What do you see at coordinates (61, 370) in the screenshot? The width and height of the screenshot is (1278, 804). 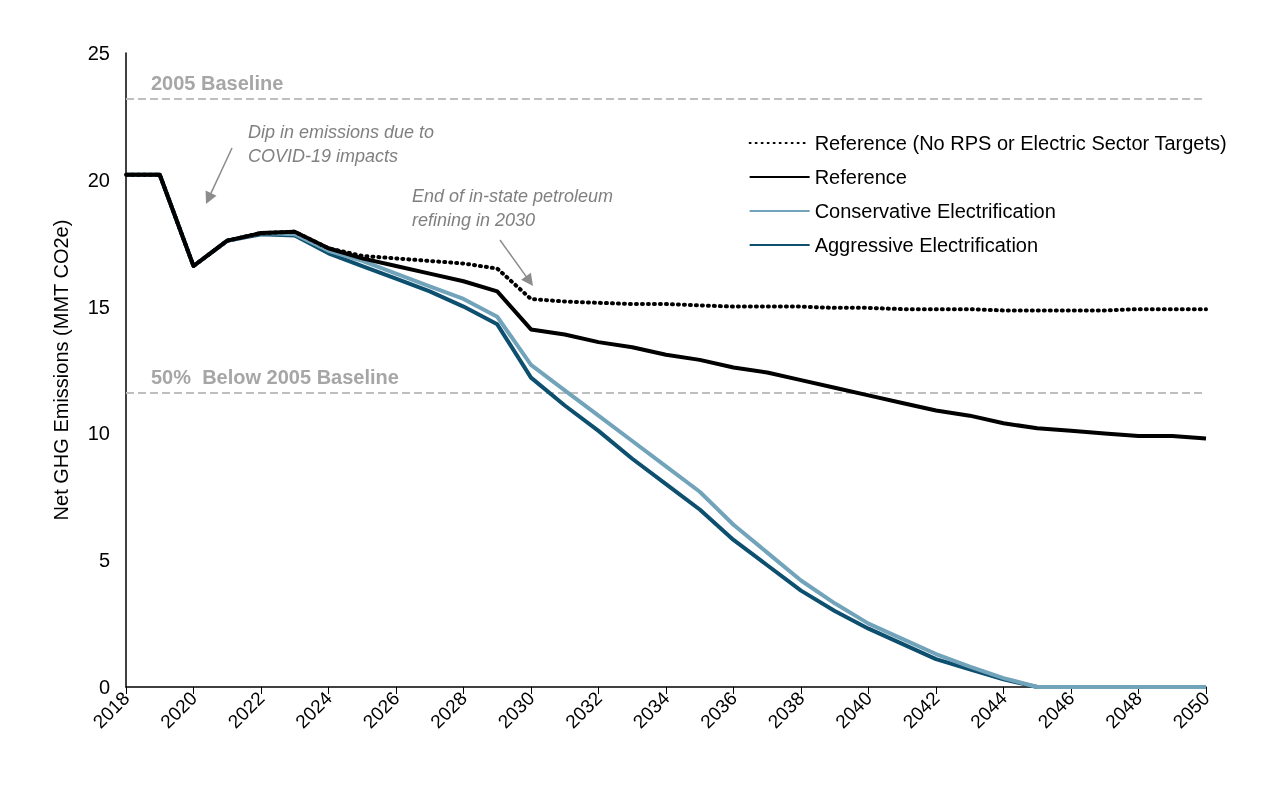 I see `y-axis-title: Net GHG Emissions (MMT CO2e)` at bounding box center [61, 370].